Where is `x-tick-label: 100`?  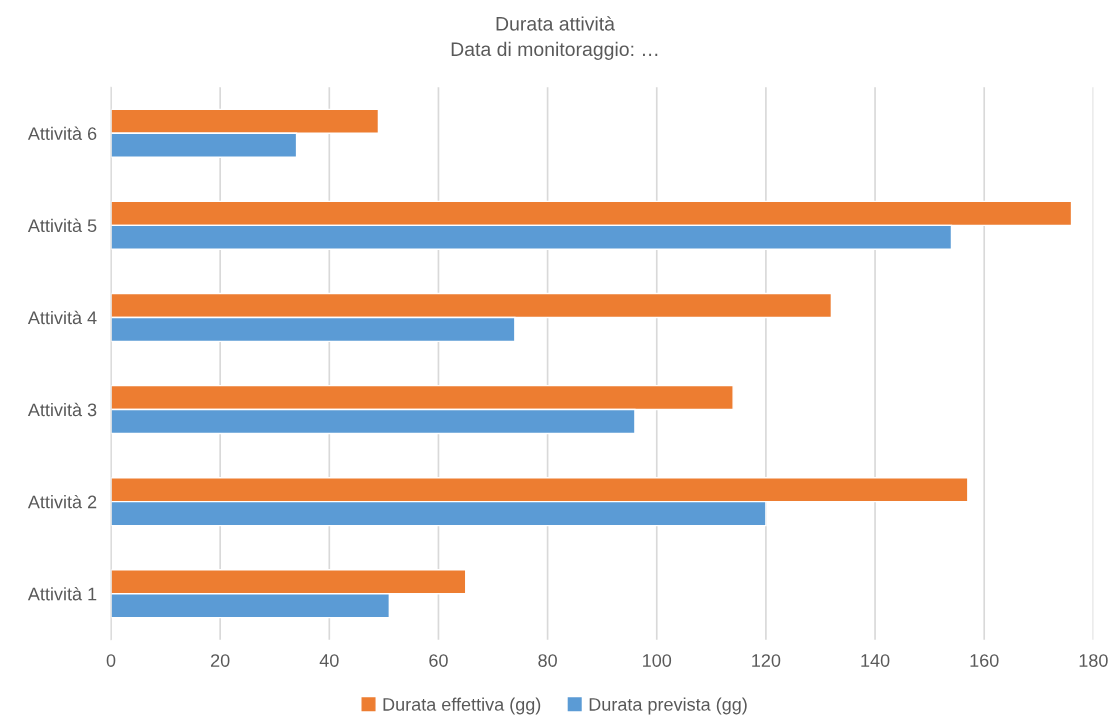
x-tick-label: 100 is located at coordinates (657, 660).